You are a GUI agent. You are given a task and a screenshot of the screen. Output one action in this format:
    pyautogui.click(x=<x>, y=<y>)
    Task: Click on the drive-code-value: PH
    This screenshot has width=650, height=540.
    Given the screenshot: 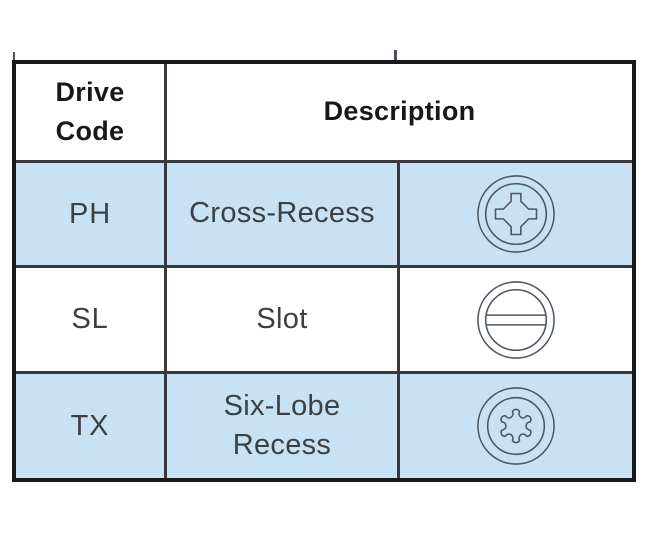 What is the action you would take?
    pyautogui.click(x=90, y=213)
    